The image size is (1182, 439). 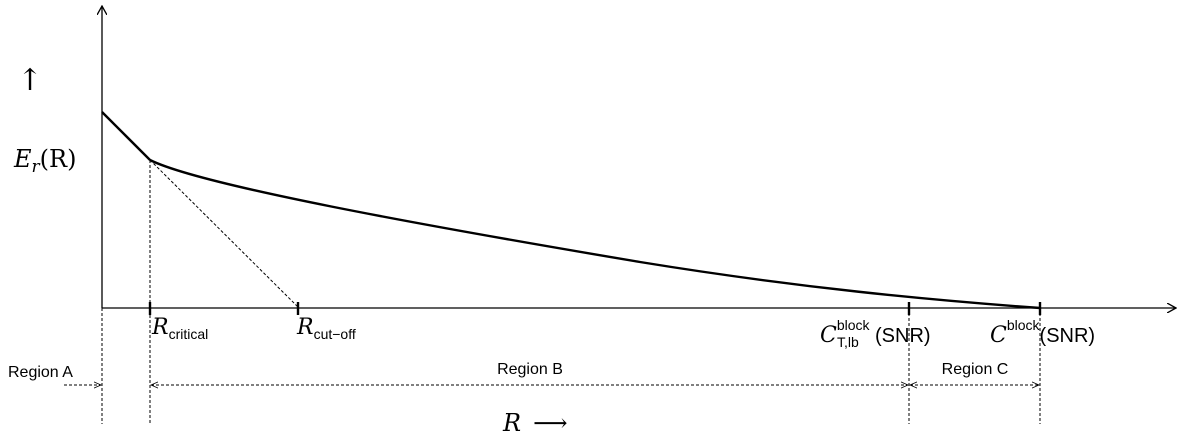 I want to click on y-axis-label: Er(R), so click(x=44, y=161).